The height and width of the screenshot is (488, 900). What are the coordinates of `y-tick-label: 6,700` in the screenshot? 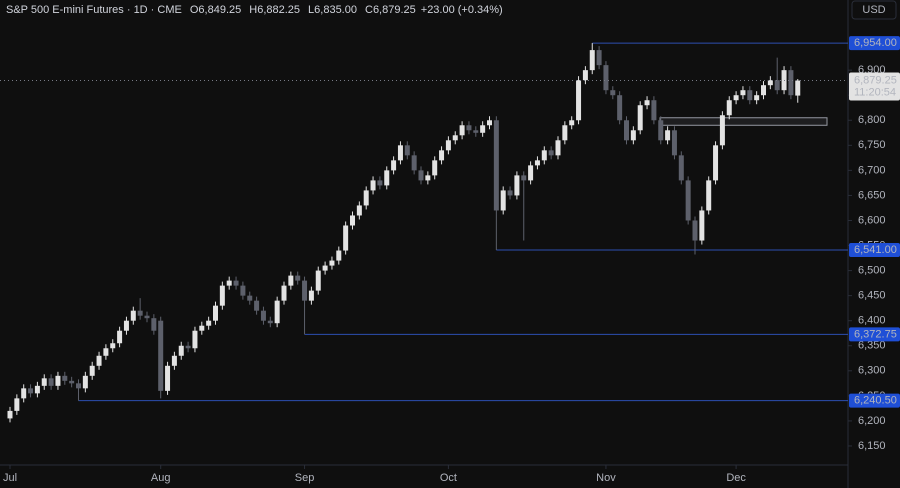 It's located at (872, 170).